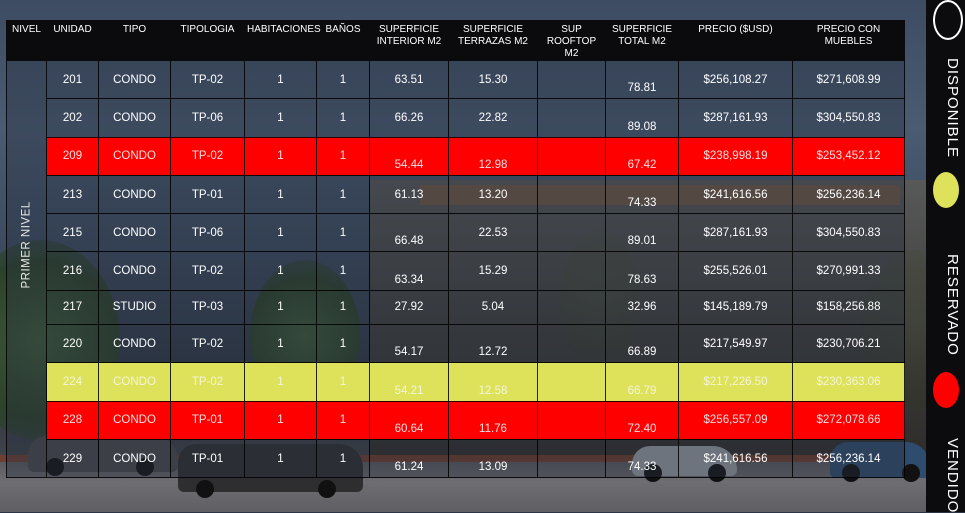 The image size is (965, 513). I want to click on column-header-interior: SUPERFICIE INTERIOR M2, so click(409, 40).